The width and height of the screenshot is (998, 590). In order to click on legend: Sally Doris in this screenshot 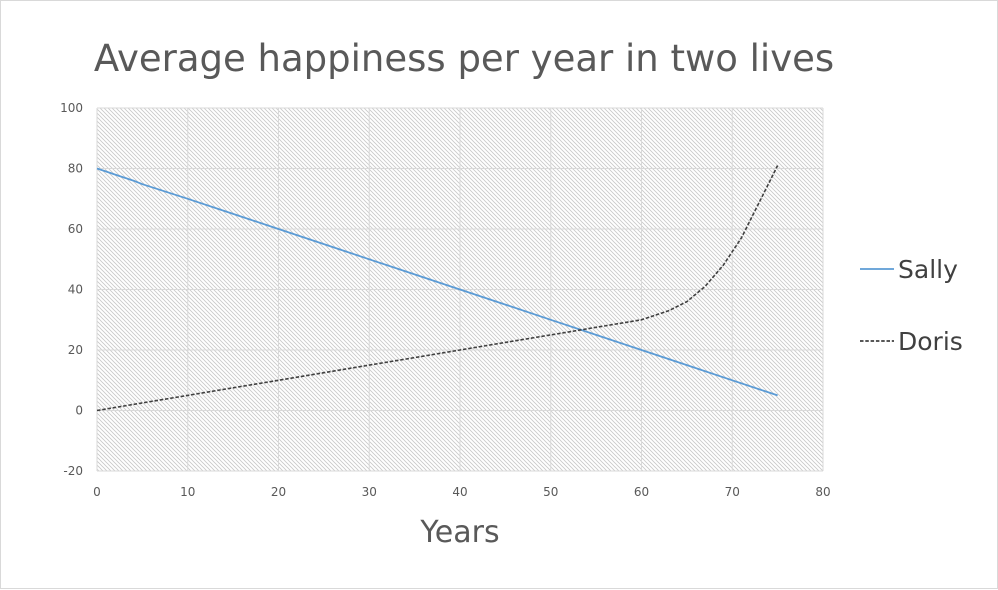, I will do `click(911, 305)`.